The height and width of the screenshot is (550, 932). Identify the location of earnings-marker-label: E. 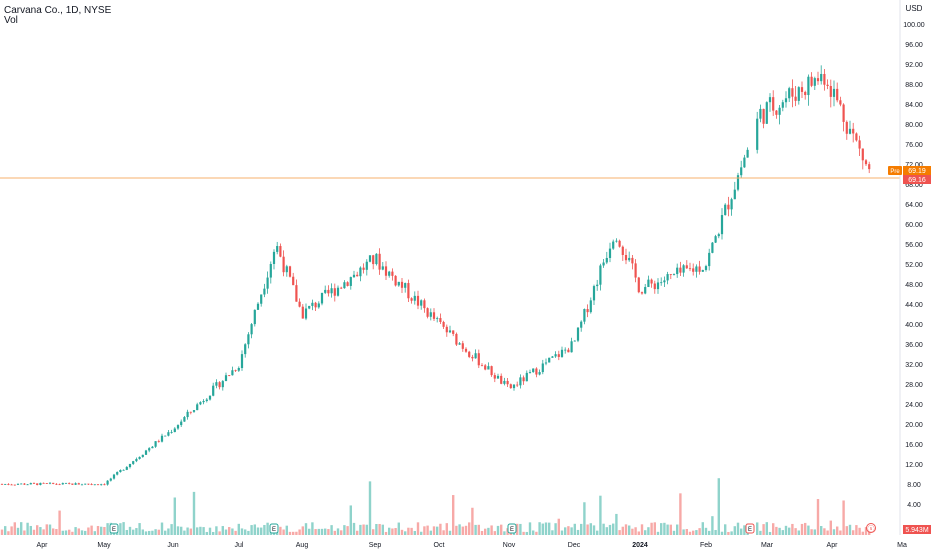
(274, 530).